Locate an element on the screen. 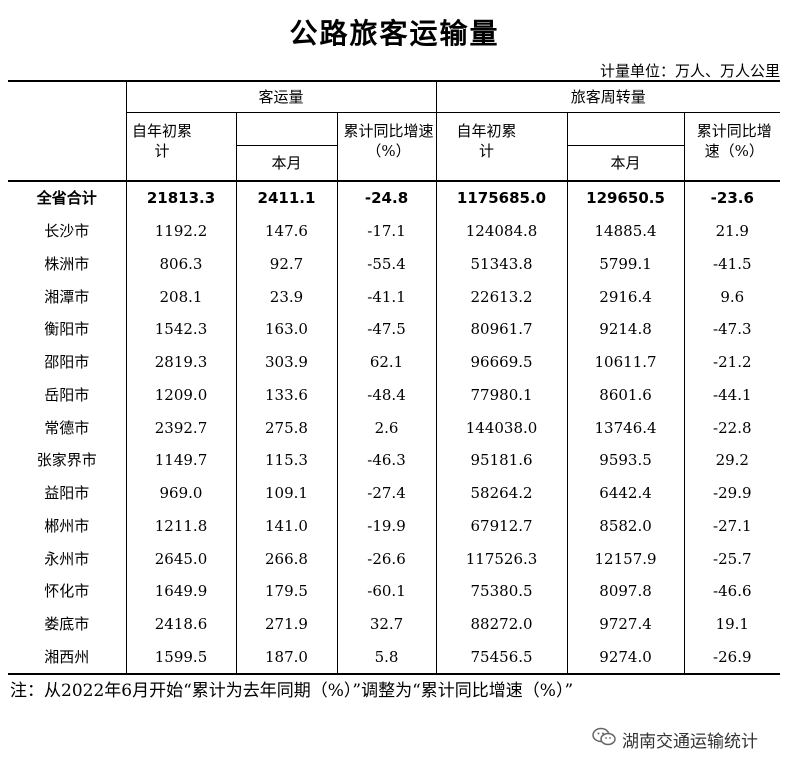  pax-month-cell: 115.3 is located at coordinates (286, 460).